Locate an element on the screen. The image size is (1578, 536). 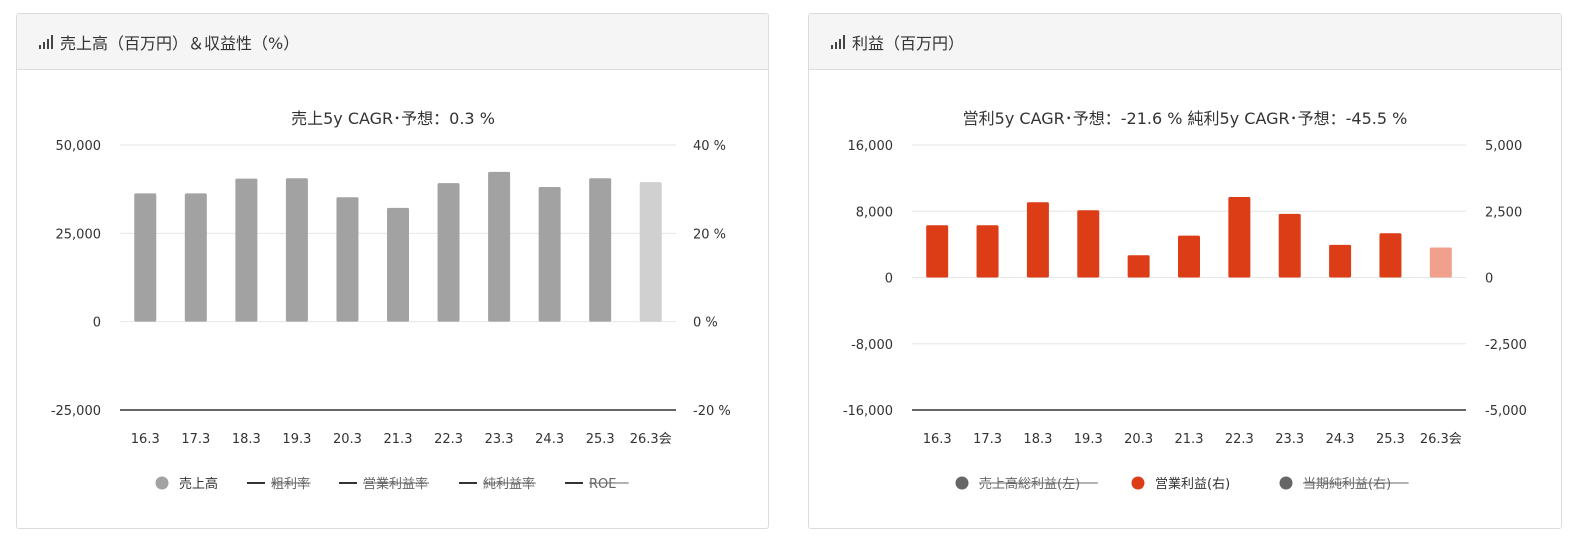
left-axis-tick: -16,000 is located at coordinates (868, 411).